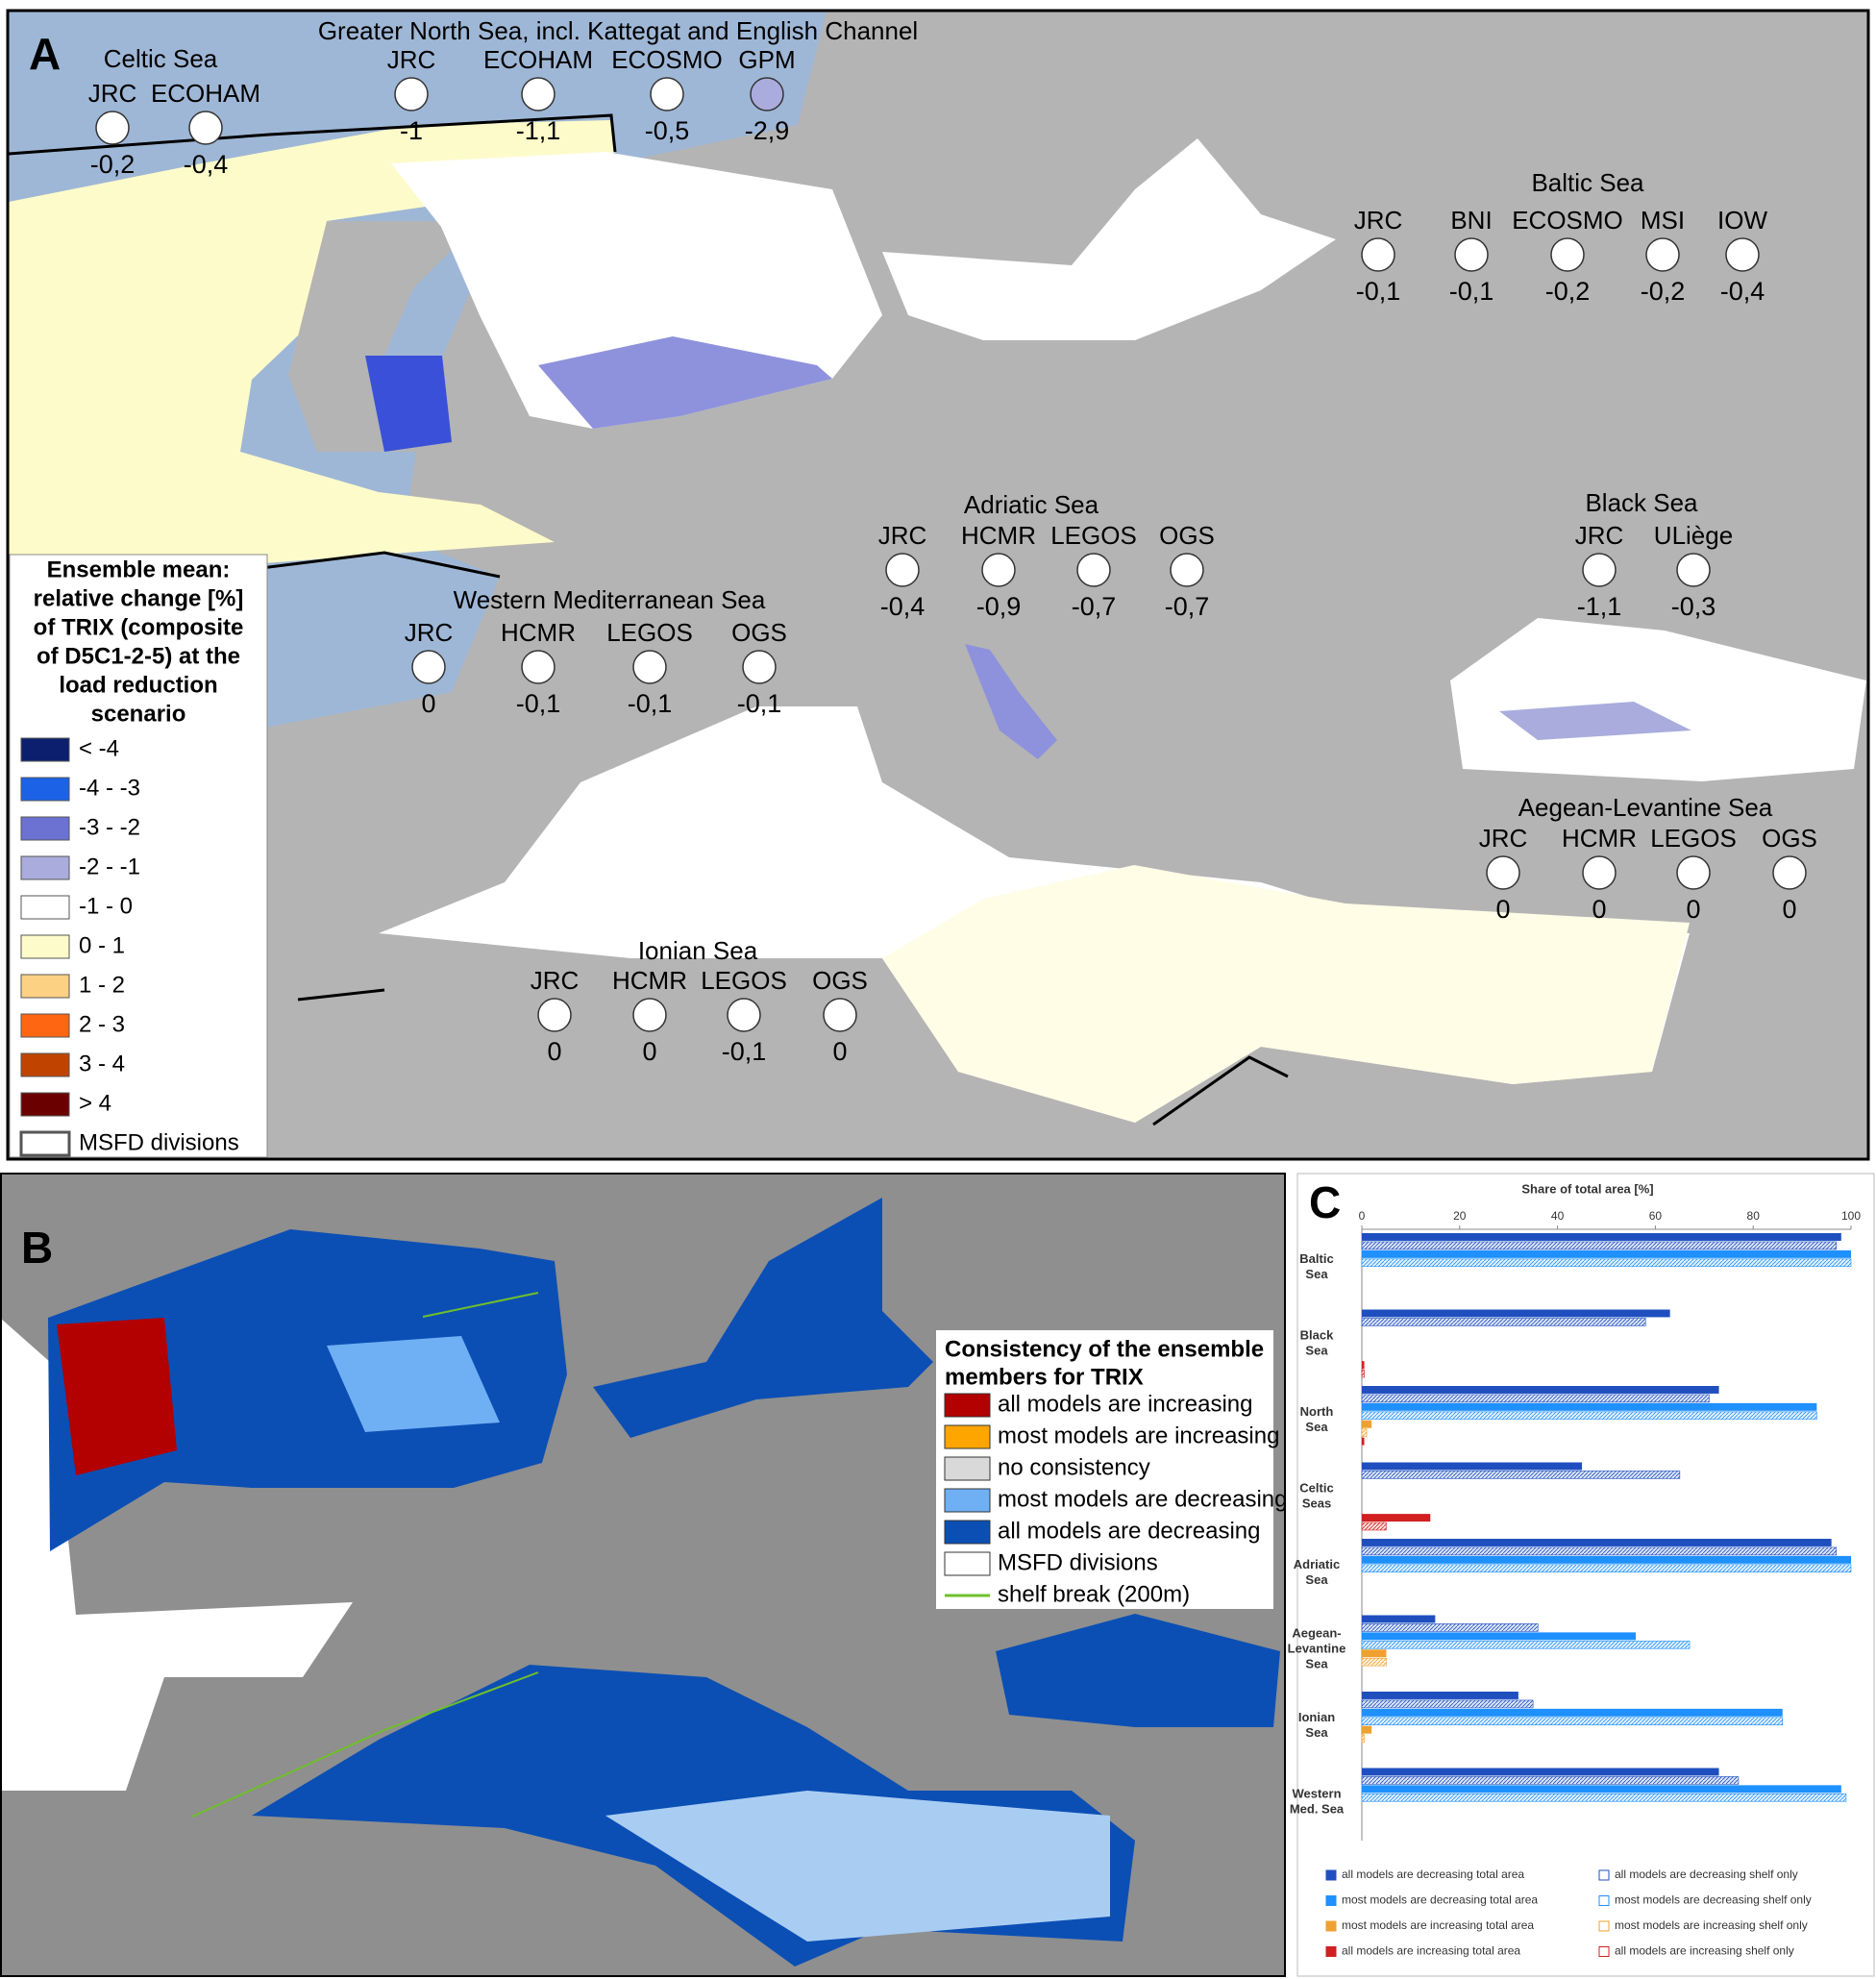 The height and width of the screenshot is (1979, 1876). I want to click on legend-label: < -4, so click(99, 748).